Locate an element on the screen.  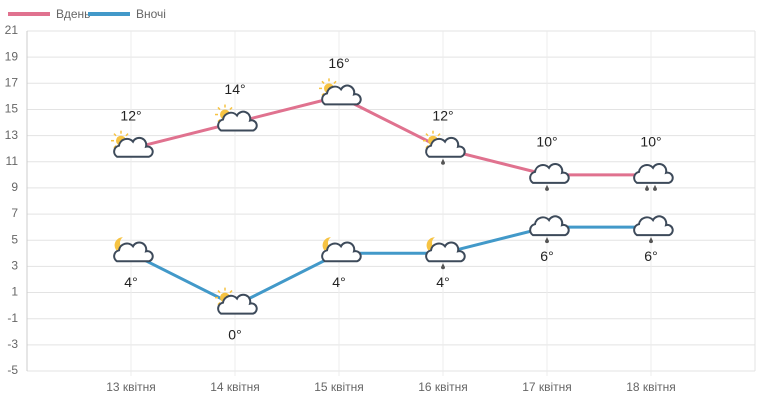
y-tick-label: 3 is located at coordinates (14, 266).